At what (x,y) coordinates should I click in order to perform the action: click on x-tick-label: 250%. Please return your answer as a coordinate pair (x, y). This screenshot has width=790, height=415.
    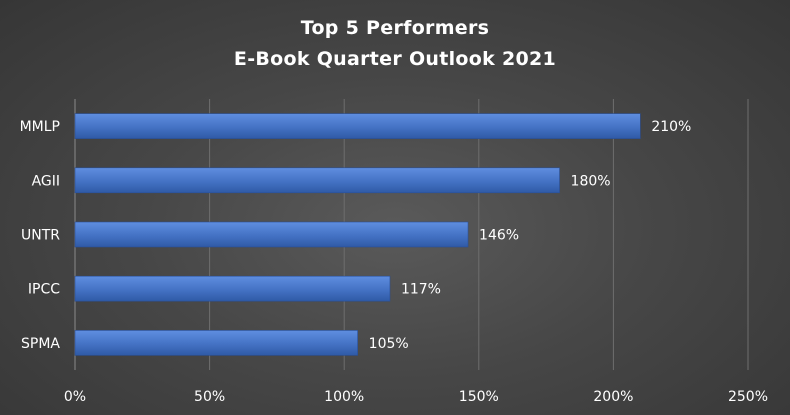
    Looking at the image, I should click on (748, 397).